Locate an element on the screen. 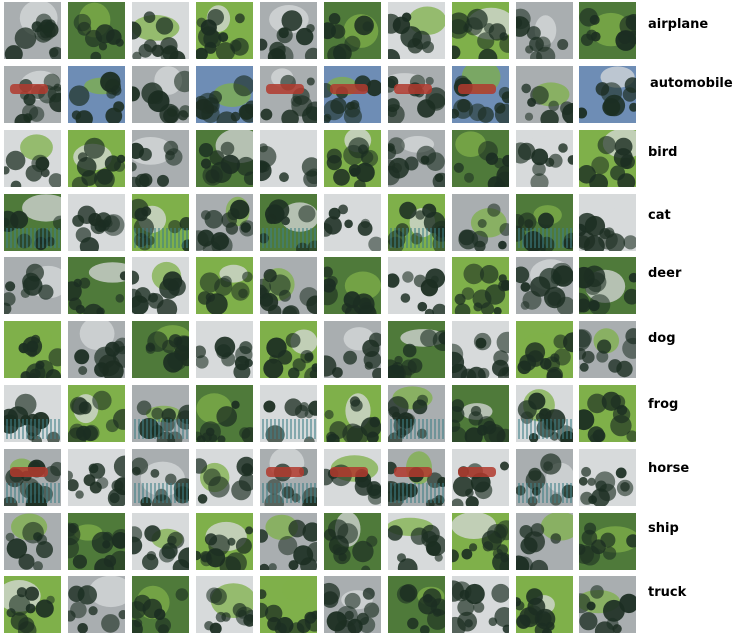 This screenshot has width=750, height=640. class-label: dog is located at coordinates (662, 338).